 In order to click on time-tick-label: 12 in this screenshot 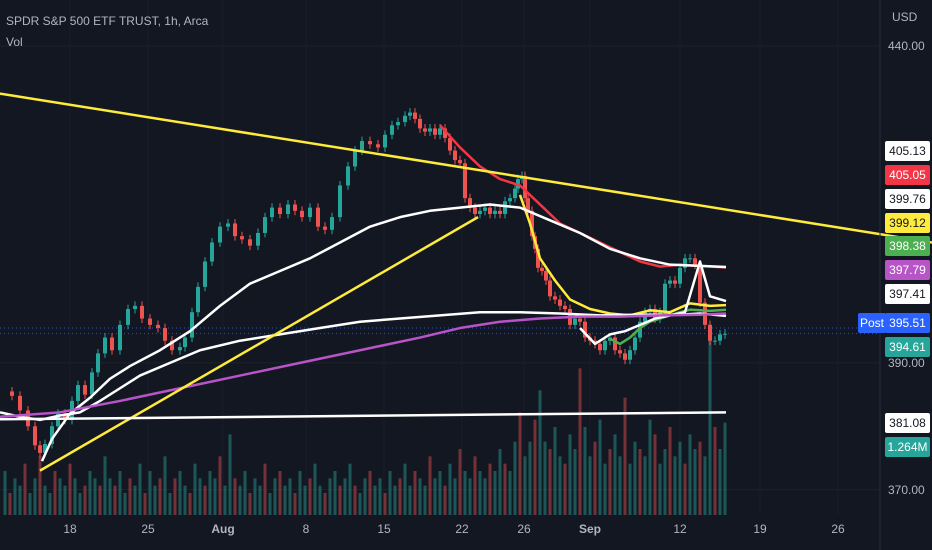, I will do `click(680, 529)`.